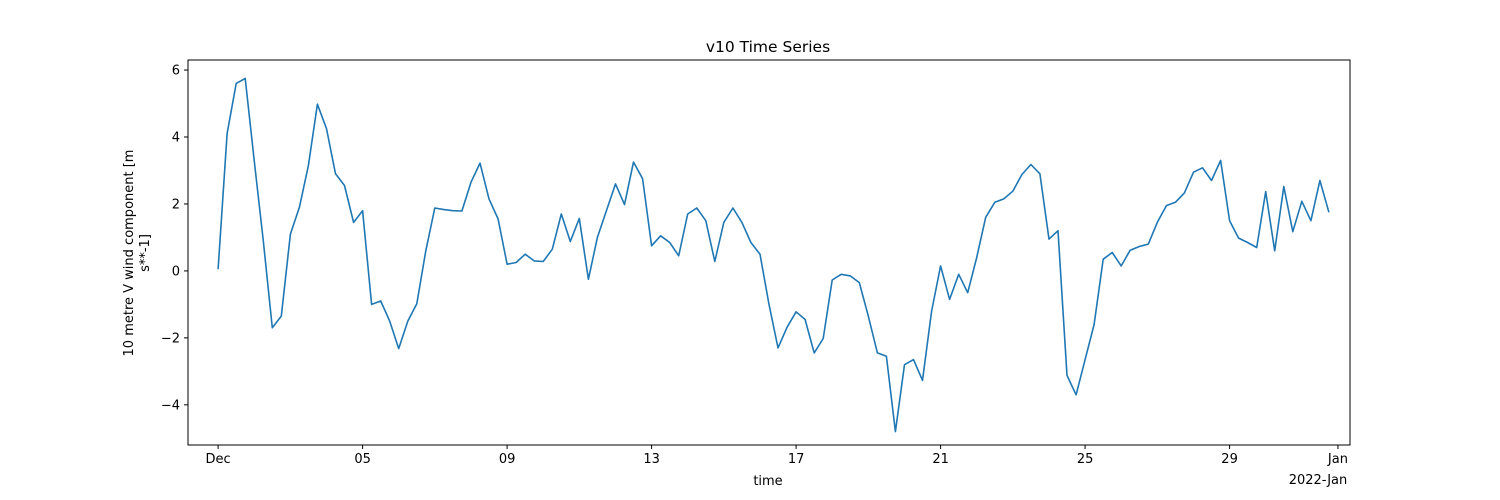 The width and height of the screenshot is (1500, 500). I want to click on y-tick-label: 0, so click(176, 271).